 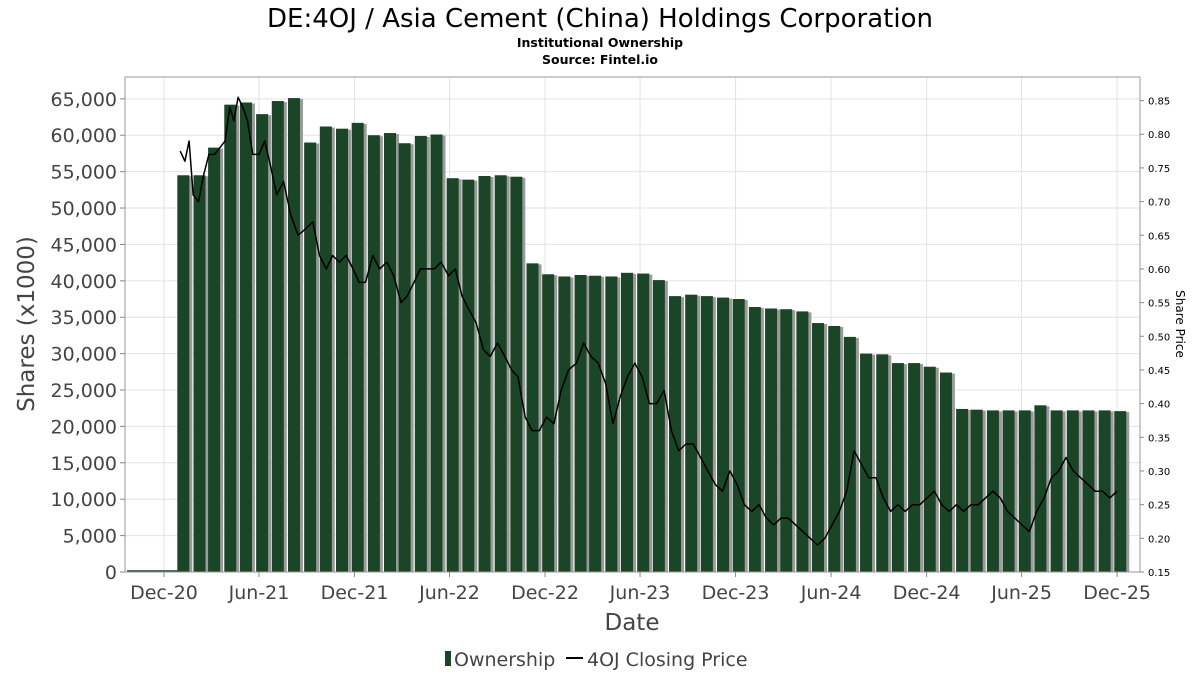 What do you see at coordinates (640, 593) in the screenshot?
I see `x-tick-label: Jun-23` at bounding box center [640, 593].